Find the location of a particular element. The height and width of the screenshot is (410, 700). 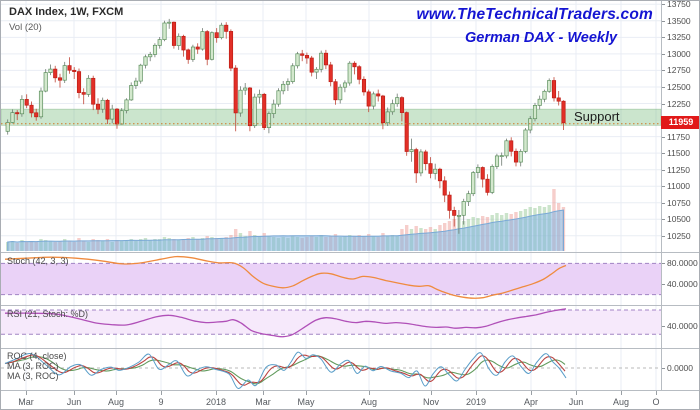

price-axis-label: 10250 is located at coordinates (679, 236).